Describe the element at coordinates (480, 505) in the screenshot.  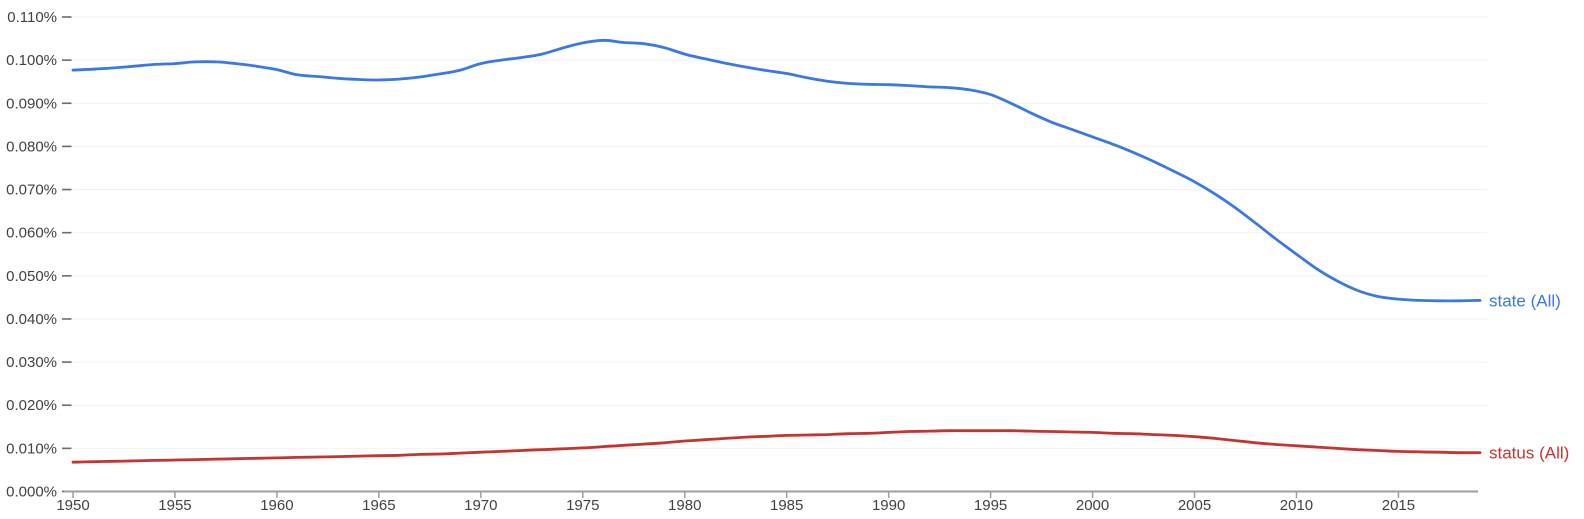
I see `x-tick-label: 1970` at that location.